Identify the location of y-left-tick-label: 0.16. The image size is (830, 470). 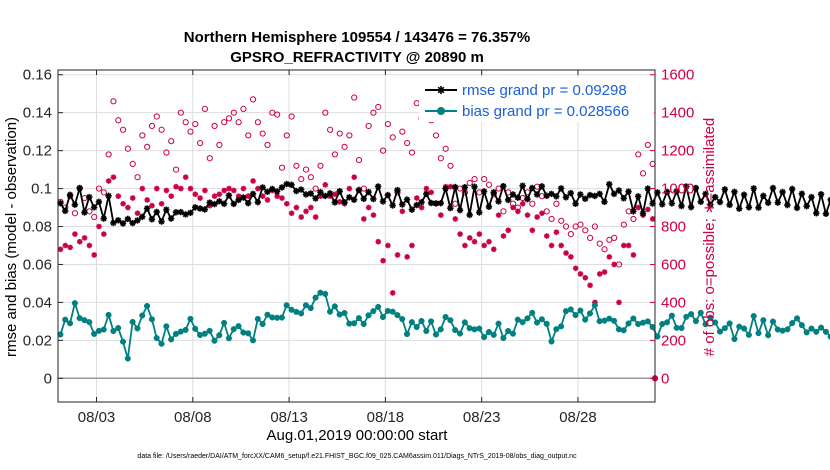
(37, 75).